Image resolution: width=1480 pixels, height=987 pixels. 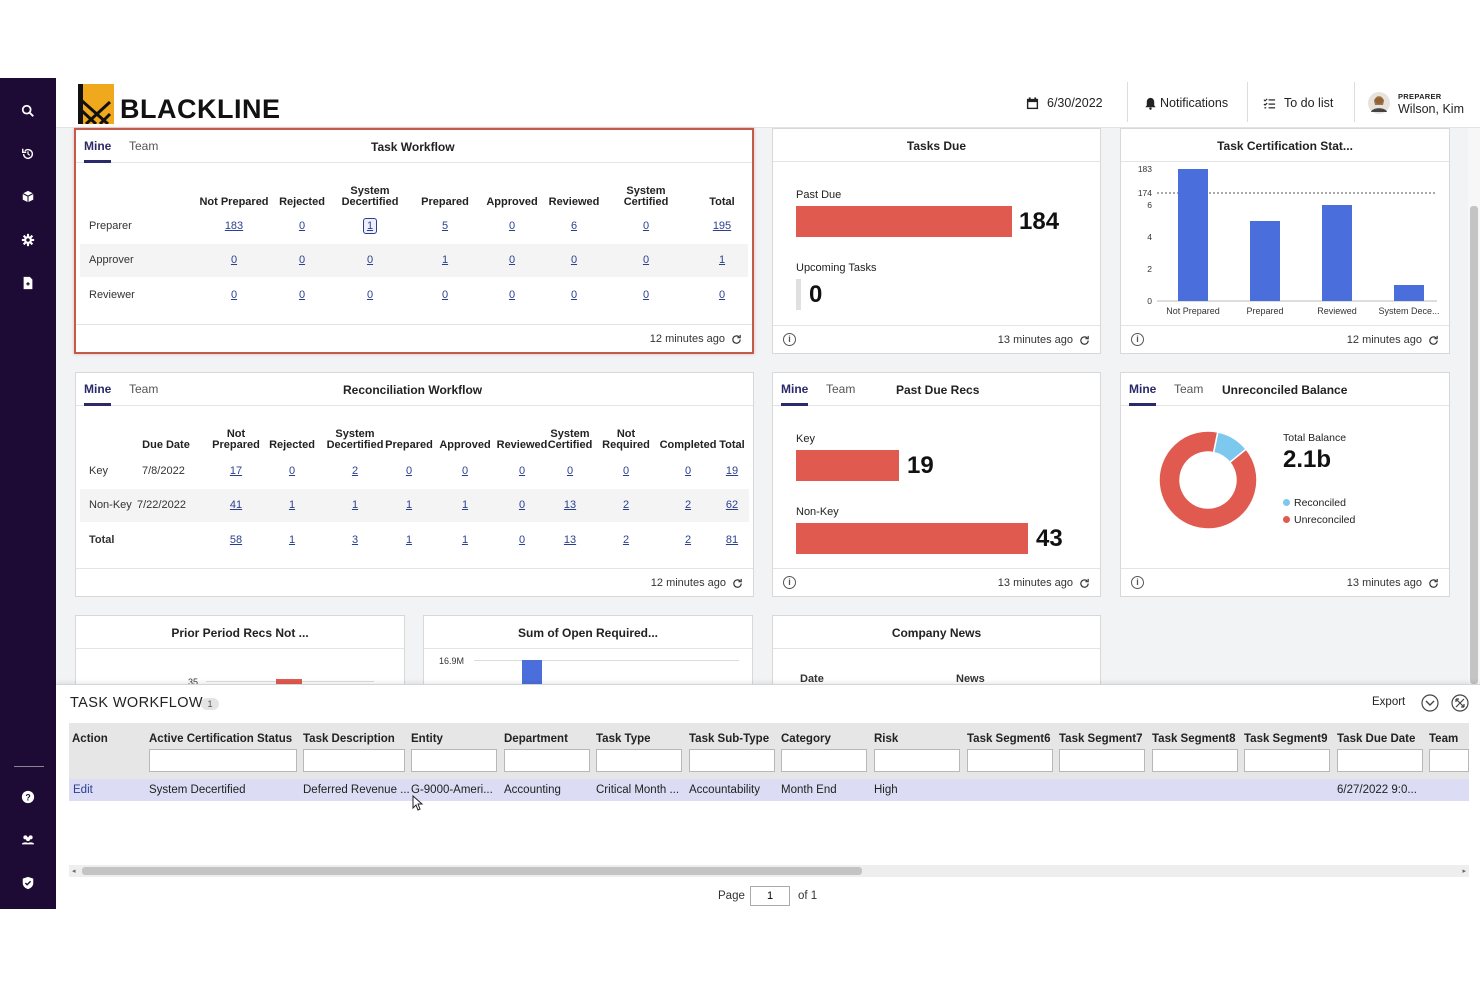 What do you see at coordinates (536, 739) in the screenshot?
I see `grid-column-header: Department` at bounding box center [536, 739].